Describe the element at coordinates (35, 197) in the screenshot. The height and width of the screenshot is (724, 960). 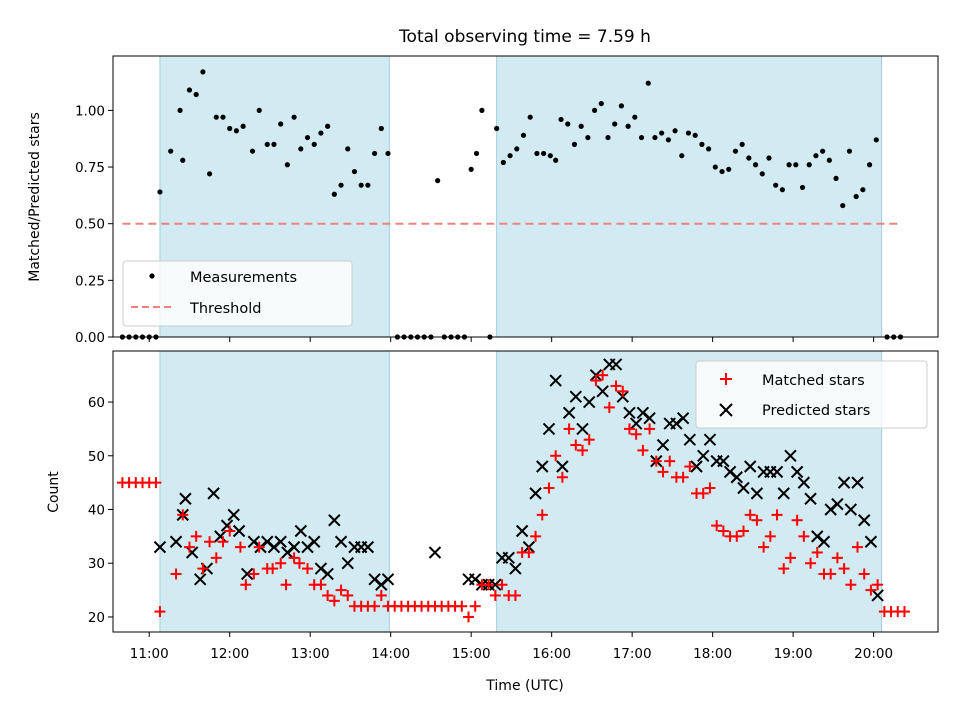
I see `ratio-y-axis-label: Matched/Predicted stars` at that location.